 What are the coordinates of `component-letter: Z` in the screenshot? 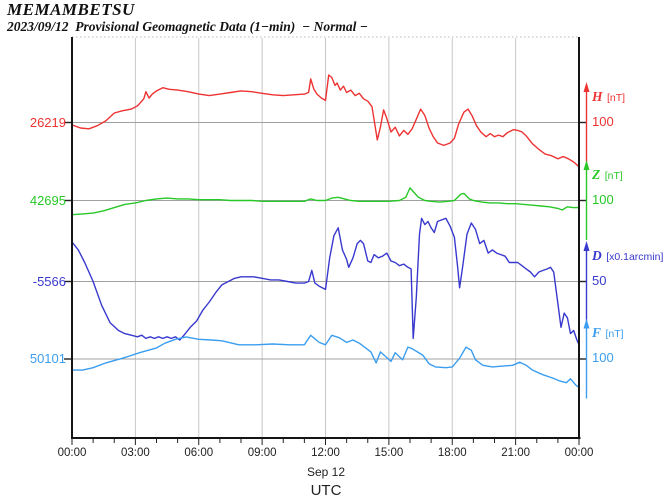 It's located at (596, 174).